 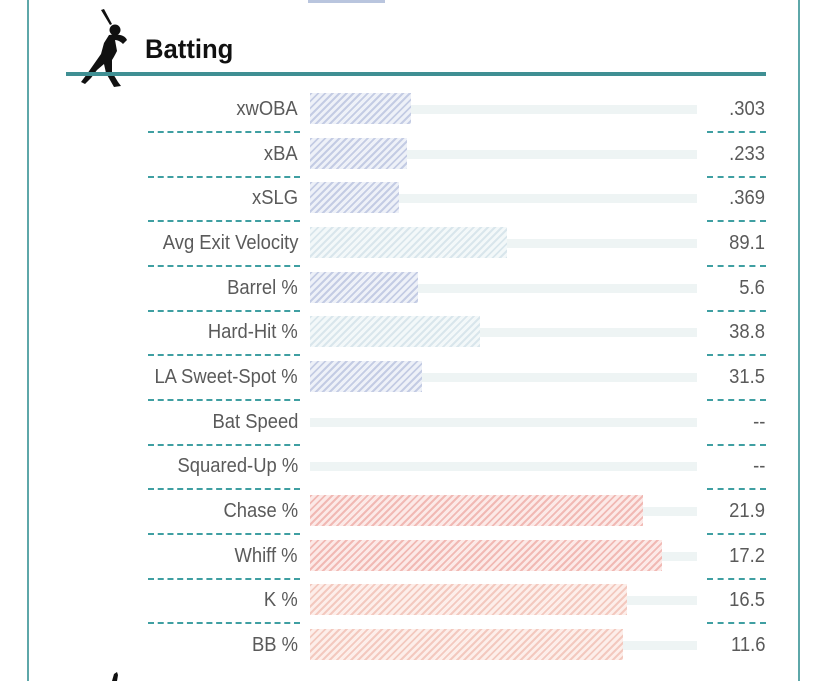 I want to click on stat-row-chase-pct: Chase % 21.9, so click(x=414, y=513).